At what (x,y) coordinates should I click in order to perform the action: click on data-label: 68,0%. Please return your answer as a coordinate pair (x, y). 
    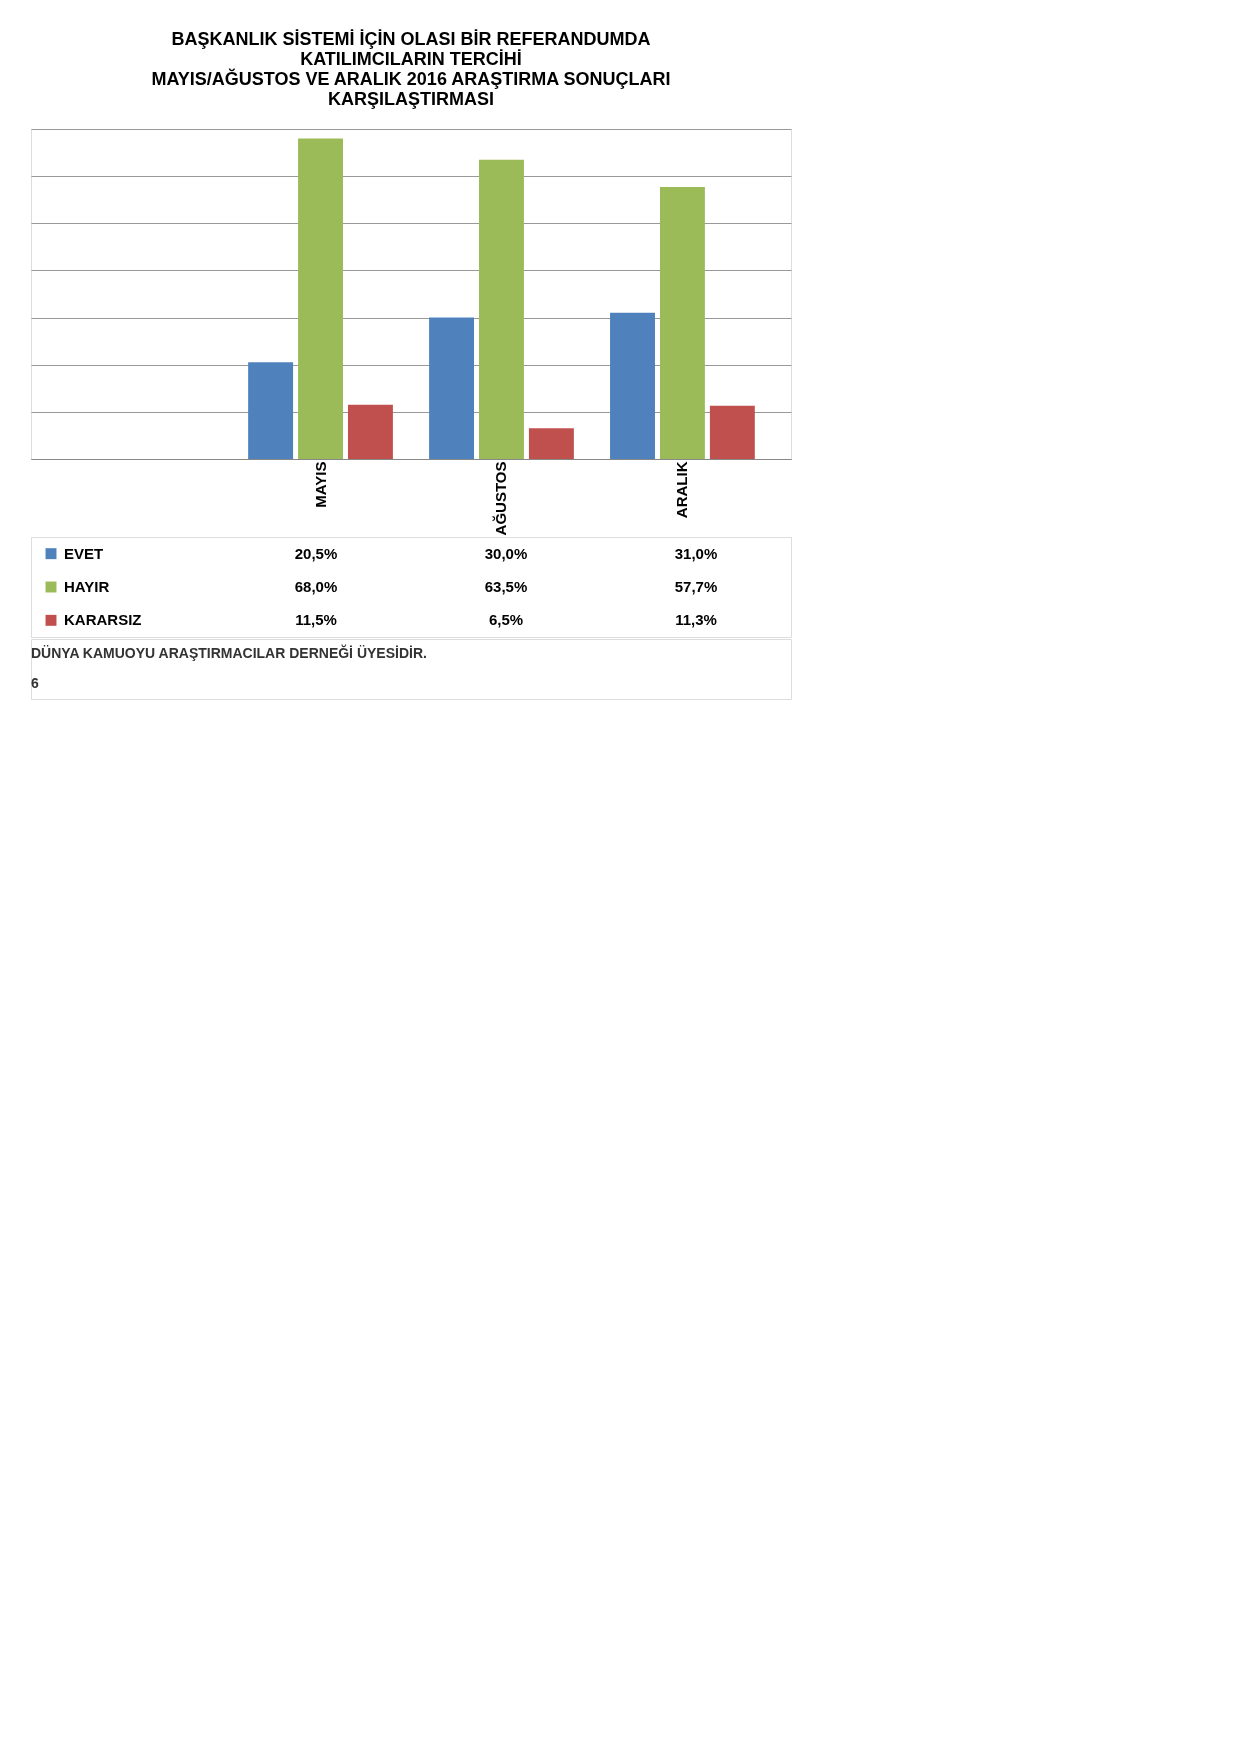
    Looking at the image, I should click on (316, 586).